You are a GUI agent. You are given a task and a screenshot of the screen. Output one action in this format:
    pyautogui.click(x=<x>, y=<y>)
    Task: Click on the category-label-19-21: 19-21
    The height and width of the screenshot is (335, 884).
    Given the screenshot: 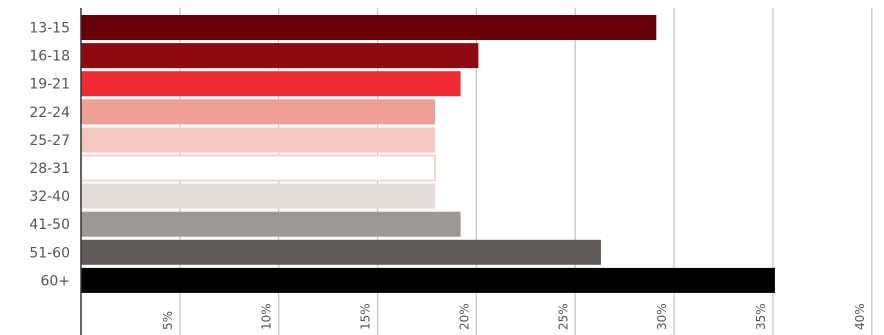 What is the action you would take?
    pyautogui.click(x=49, y=85)
    